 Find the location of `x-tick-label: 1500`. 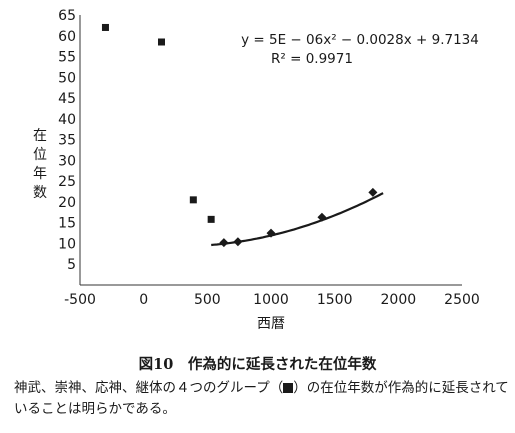

x-tick-label: 1500 is located at coordinates (335, 300).